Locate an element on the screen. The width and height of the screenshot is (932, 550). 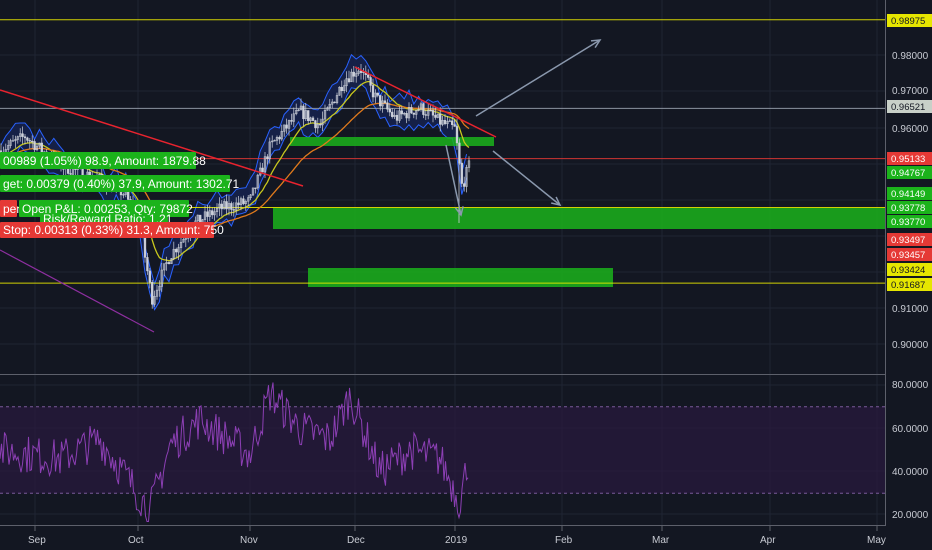
position-label-text: 00989 (1.05%) 98.9, Amount: 1879.88 is located at coordinates (104, 161).